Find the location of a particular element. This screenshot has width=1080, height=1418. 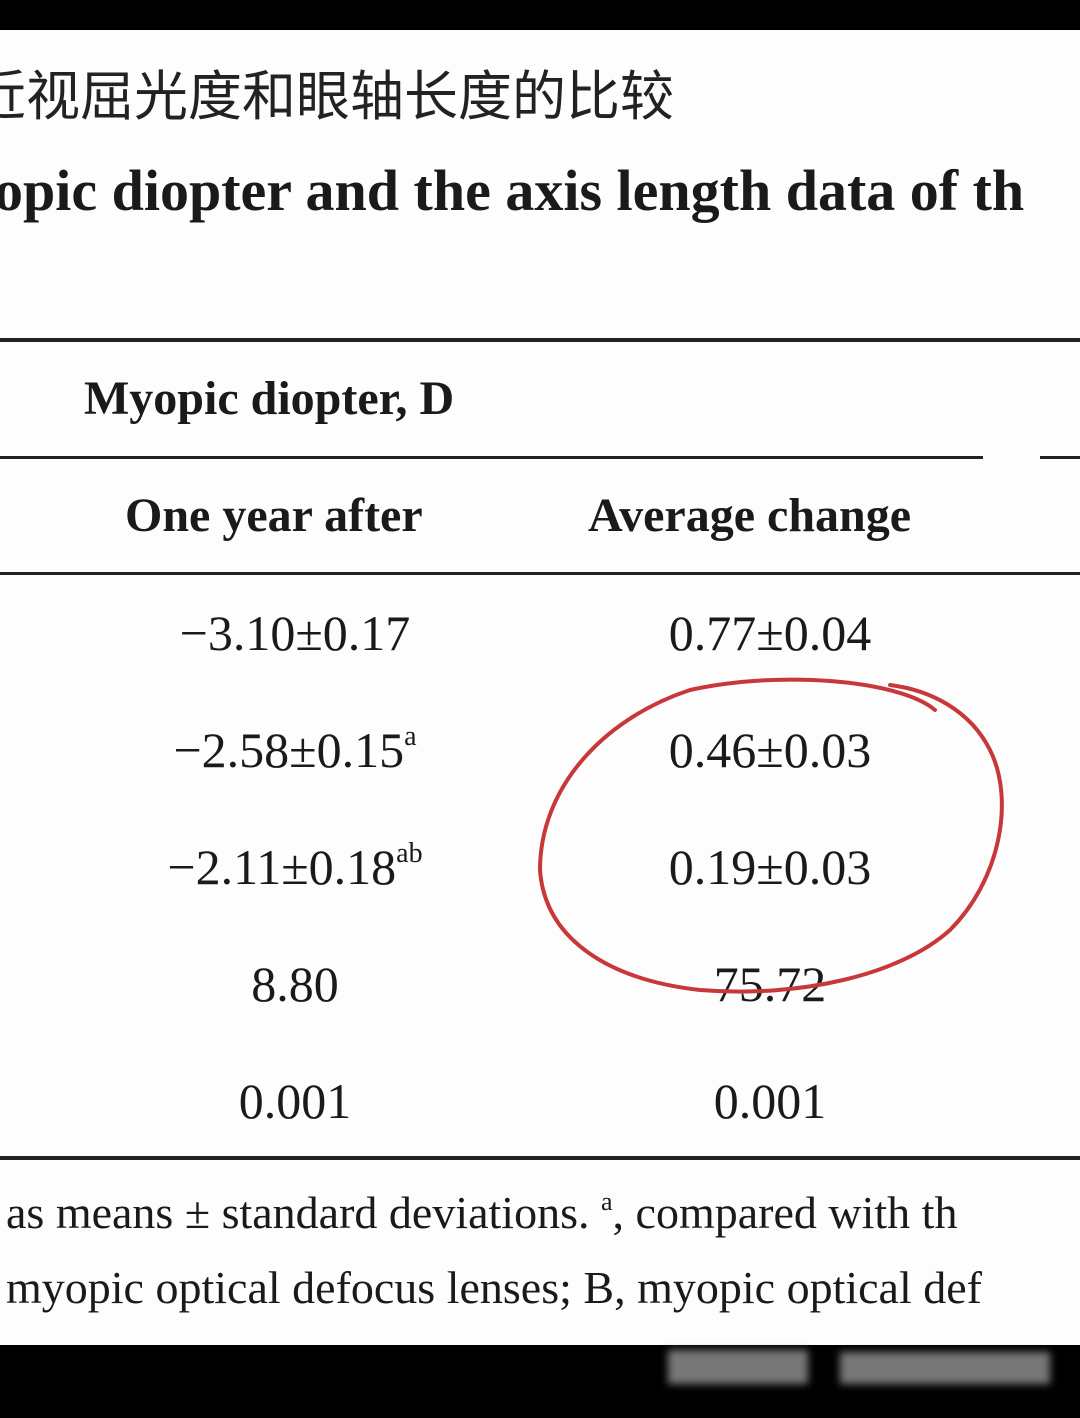

footnote-text: , compared with th is located at coordinates (785, 1212).